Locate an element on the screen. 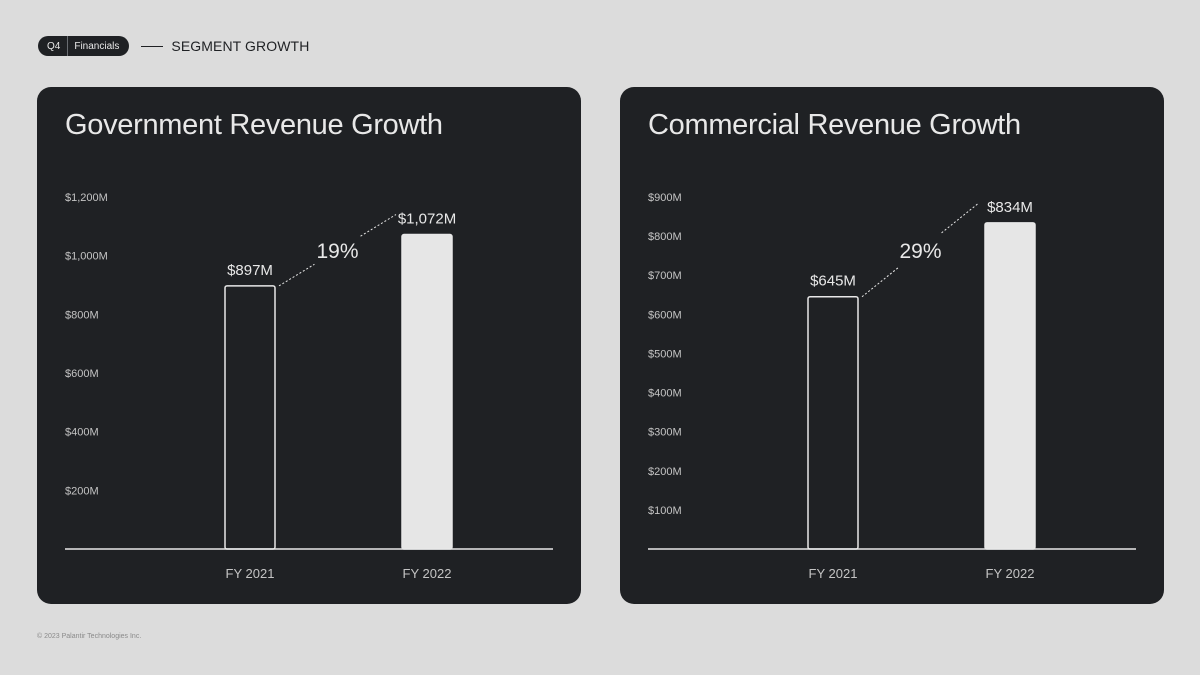 The width and height of the screenshot is (1200, 675). y-tick-label: $1,200M is located at coordinates (86, 198).